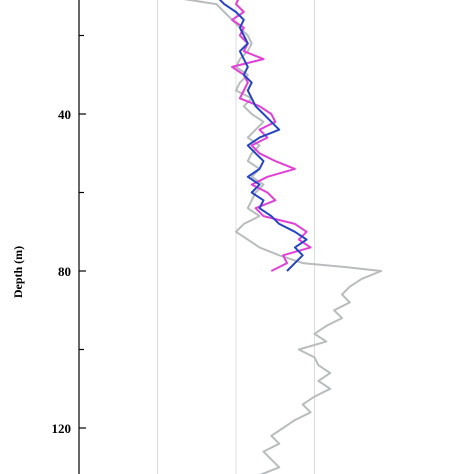 This screenshot has height=474, width=474. I want to click on series-line-magenta, so click(271, 136).